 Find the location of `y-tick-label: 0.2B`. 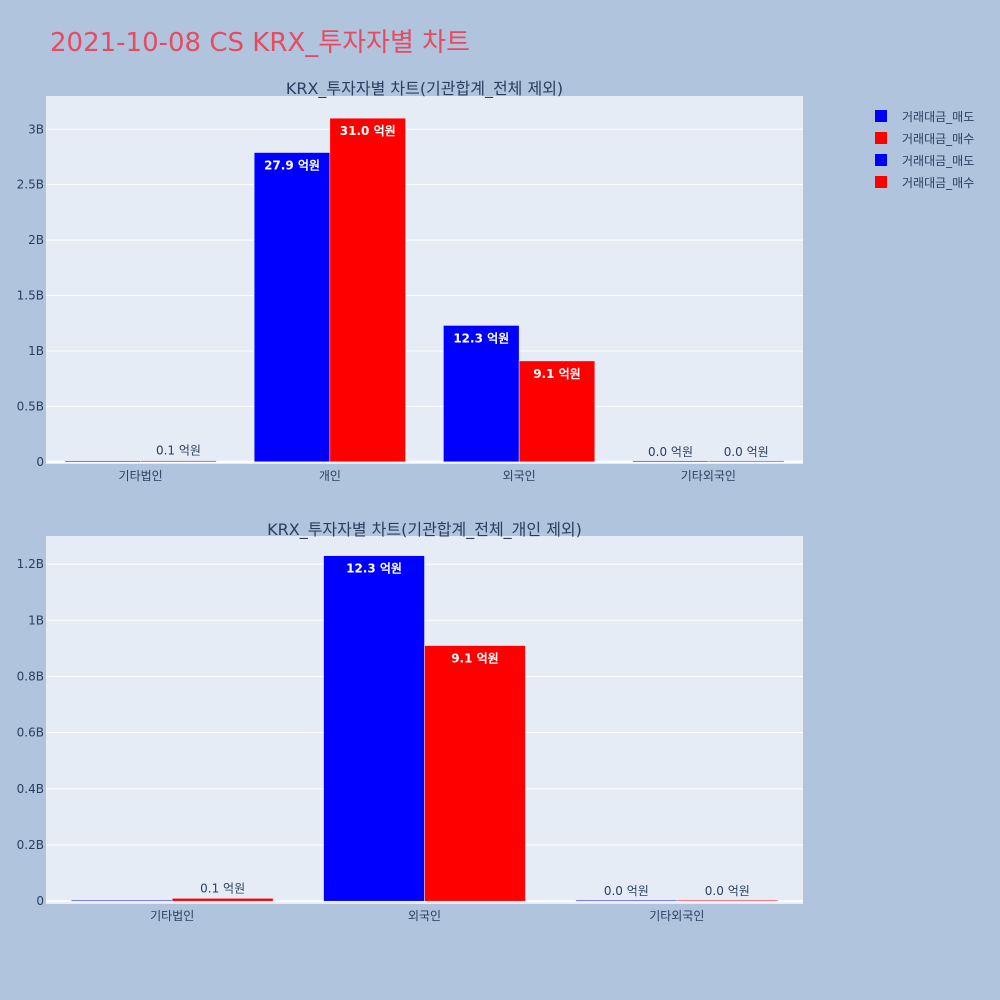

y-tick-label: 0.2B is located at coordinates (30, 845).